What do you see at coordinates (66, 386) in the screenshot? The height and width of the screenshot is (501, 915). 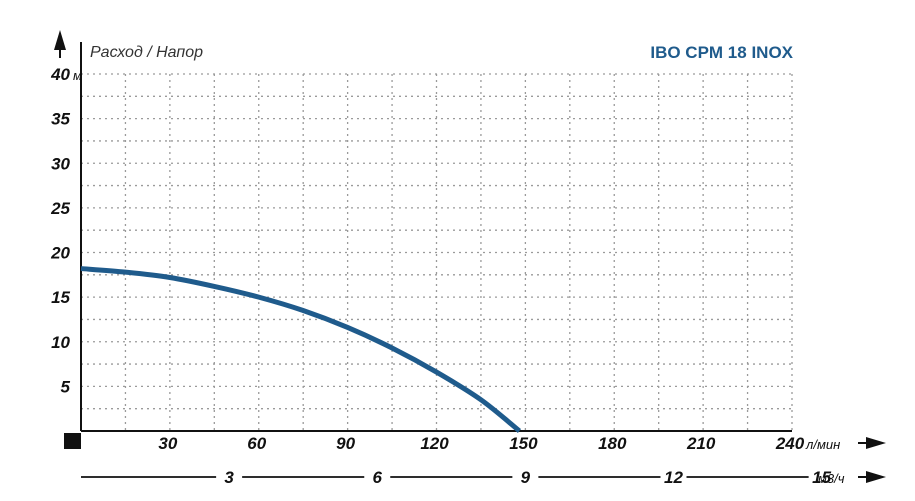 I see `y-tick-label: 5` at bounding box center [66, 386].